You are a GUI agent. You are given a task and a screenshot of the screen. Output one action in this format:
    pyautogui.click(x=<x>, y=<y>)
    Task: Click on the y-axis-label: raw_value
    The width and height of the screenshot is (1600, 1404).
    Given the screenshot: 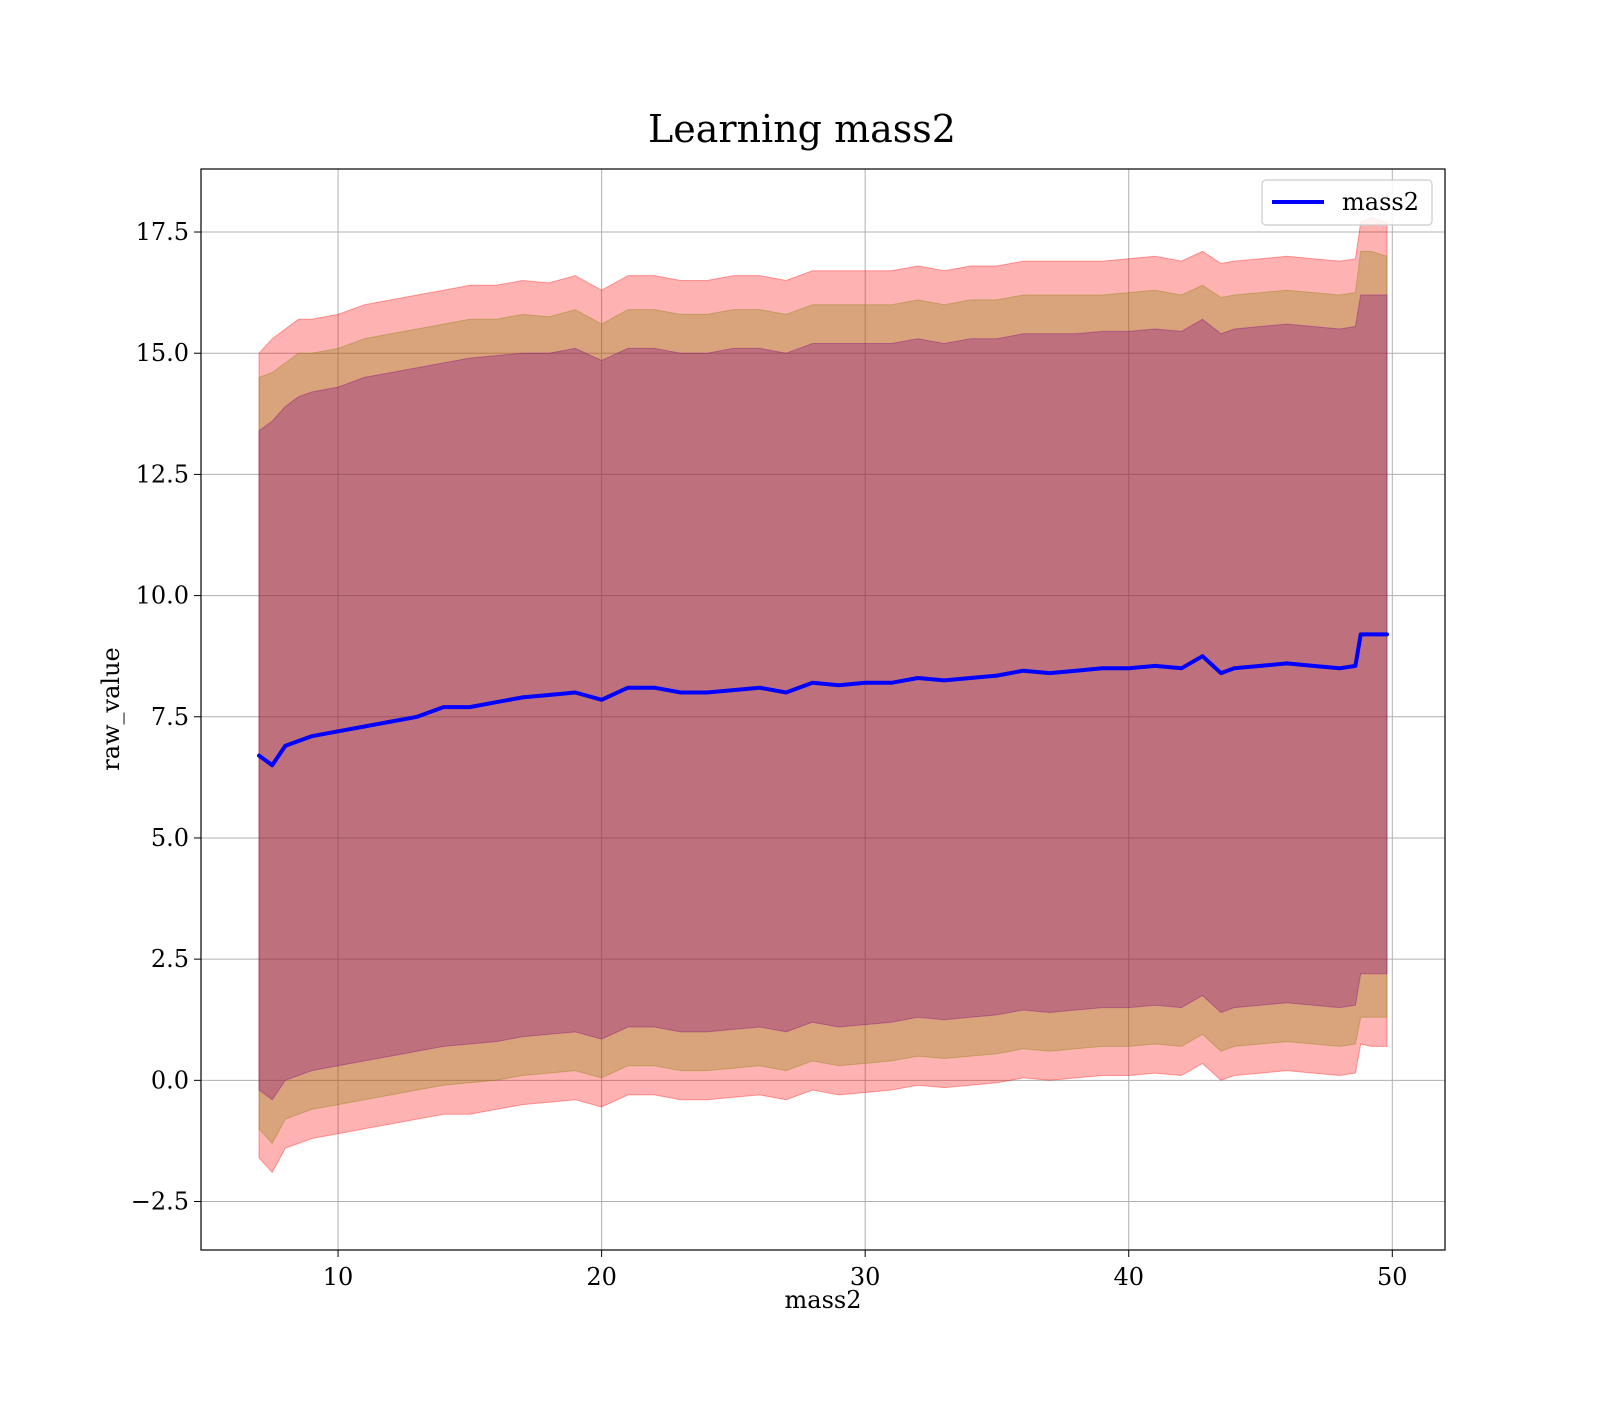 What is the action you would take?
    pyautogui.click(x=111, y=709)
    